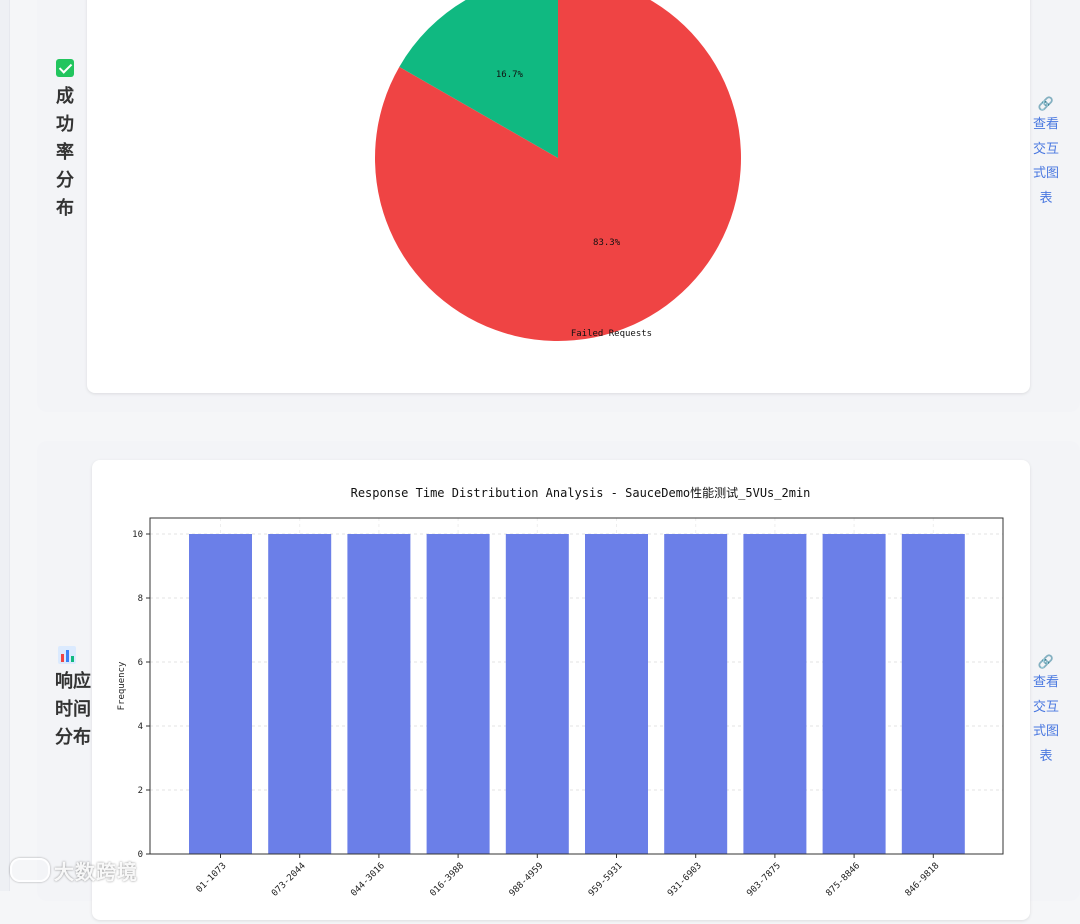  What do you see at coordinates (611, 334) in the screenshot?
I see `pie-slice-label: Failed Requests` at bounding box center [611, 334].